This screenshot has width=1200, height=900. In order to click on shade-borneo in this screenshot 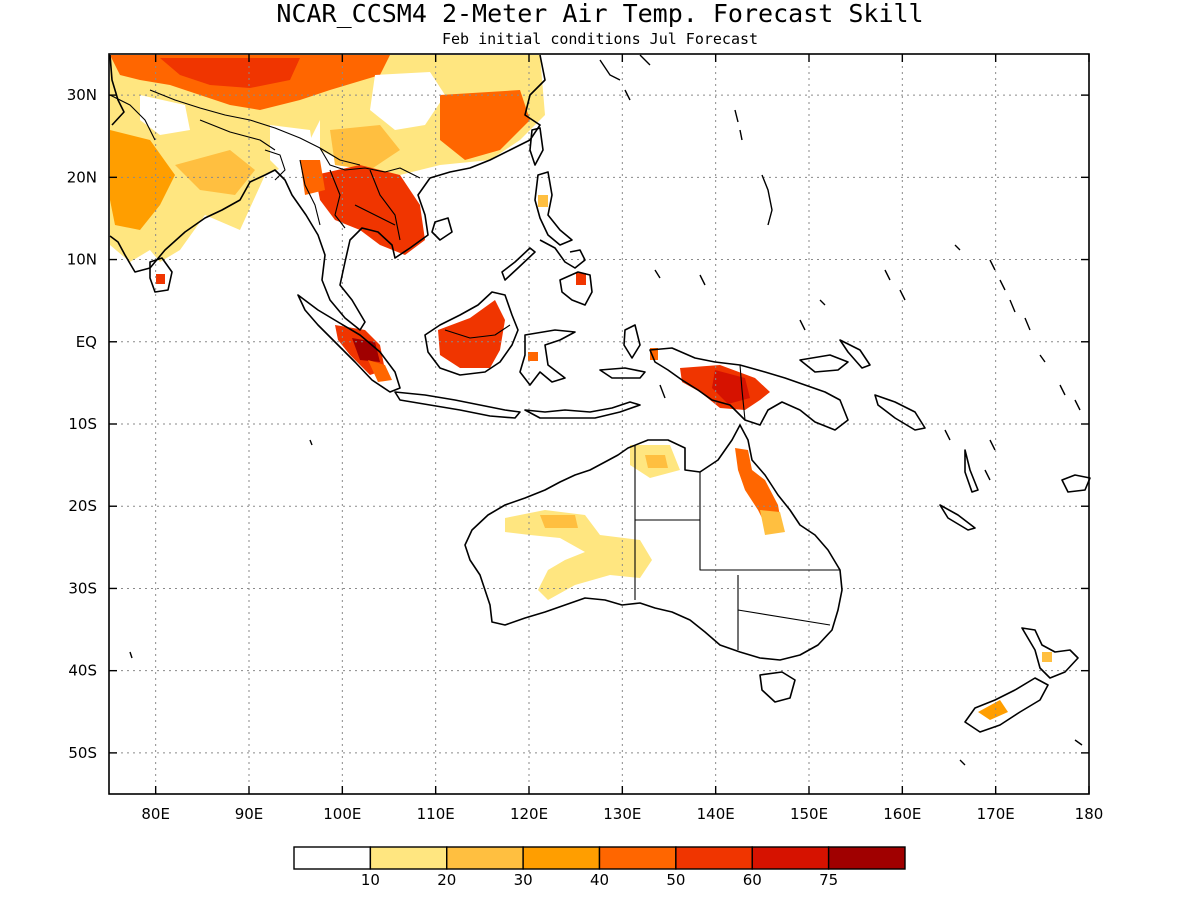, I will do `click(471, 334)`.